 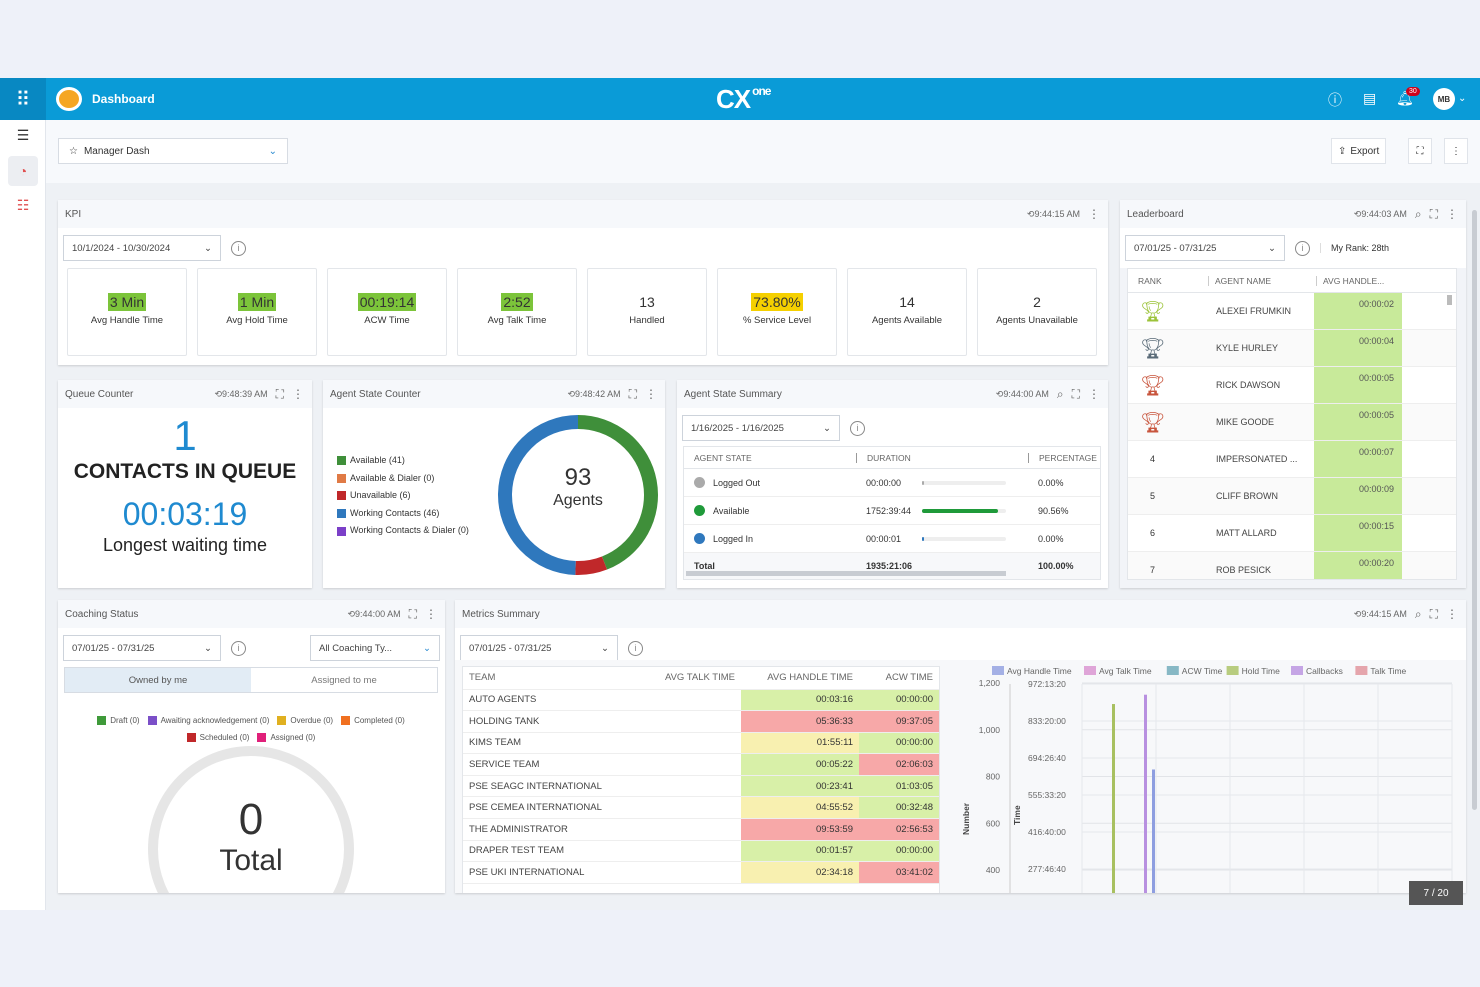 I want to click on kpi-card: 13 Handled, so click(x=647, y=312).